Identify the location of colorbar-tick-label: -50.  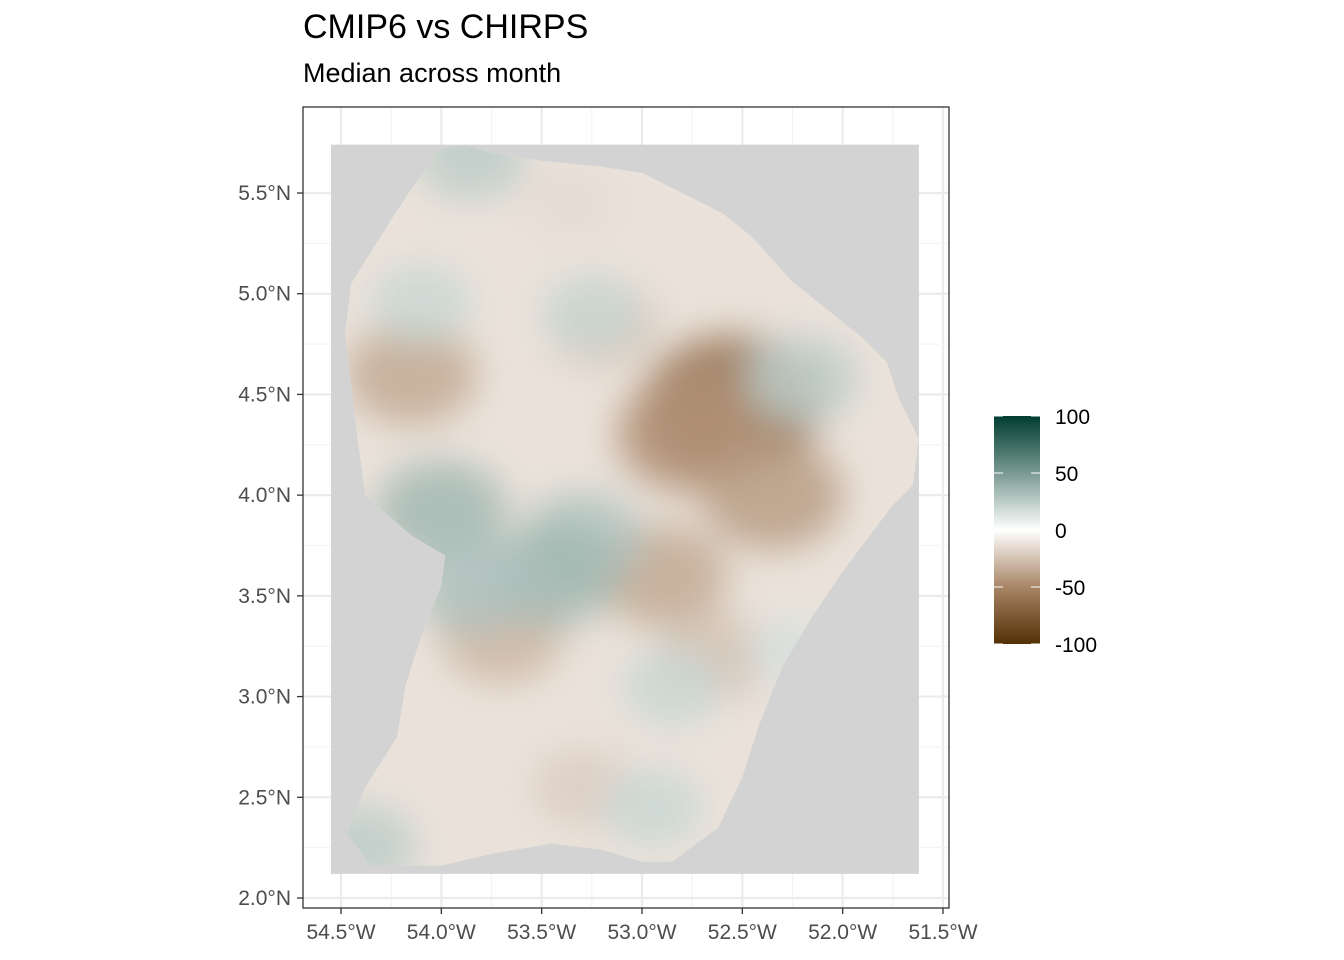
(1070, 588).